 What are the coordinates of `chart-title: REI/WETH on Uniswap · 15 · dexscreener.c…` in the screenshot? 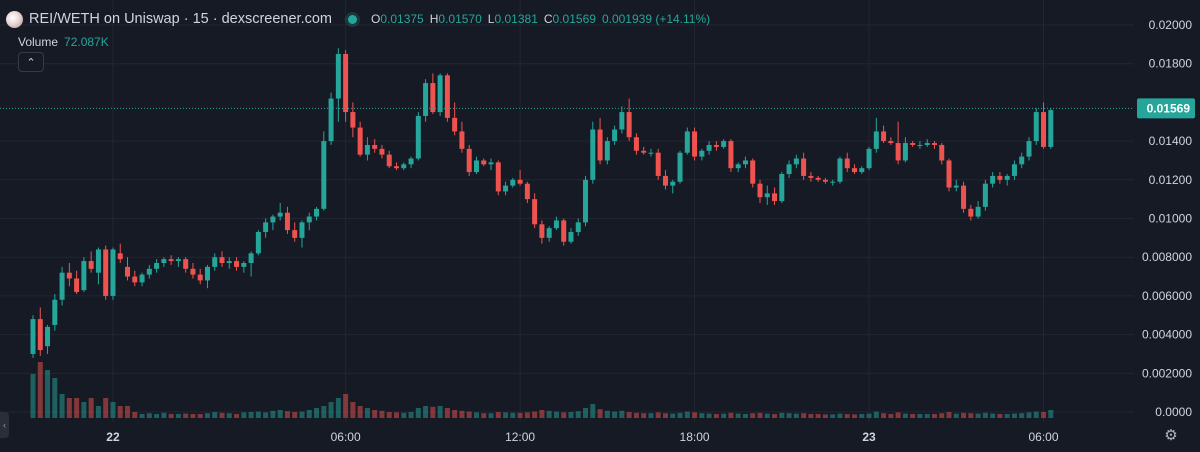 It's located at (180, 19).